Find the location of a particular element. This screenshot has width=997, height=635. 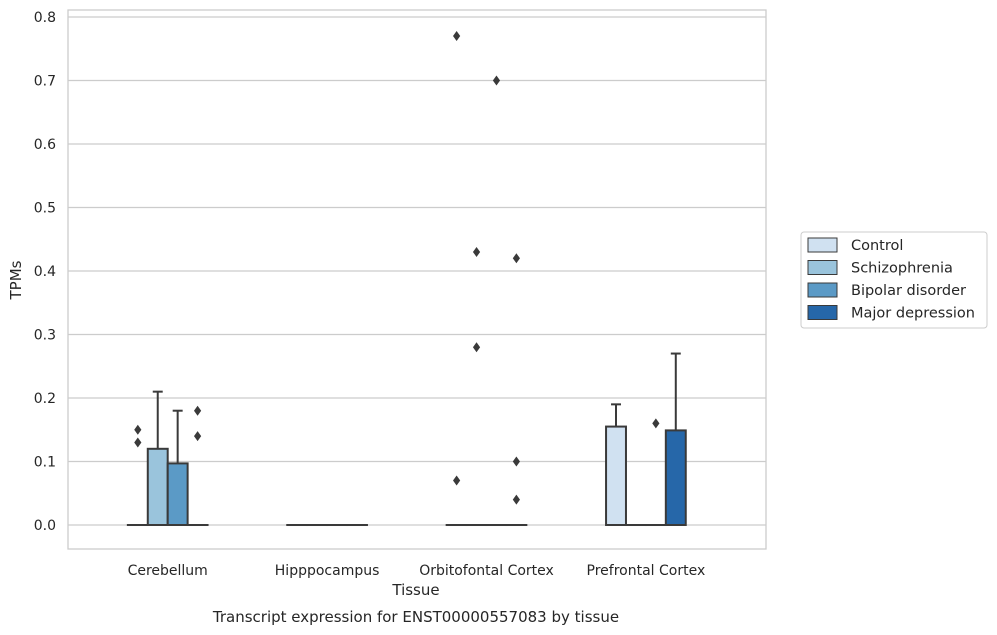

y-tick-label: 0.7 is located at coordinates (45, 82).